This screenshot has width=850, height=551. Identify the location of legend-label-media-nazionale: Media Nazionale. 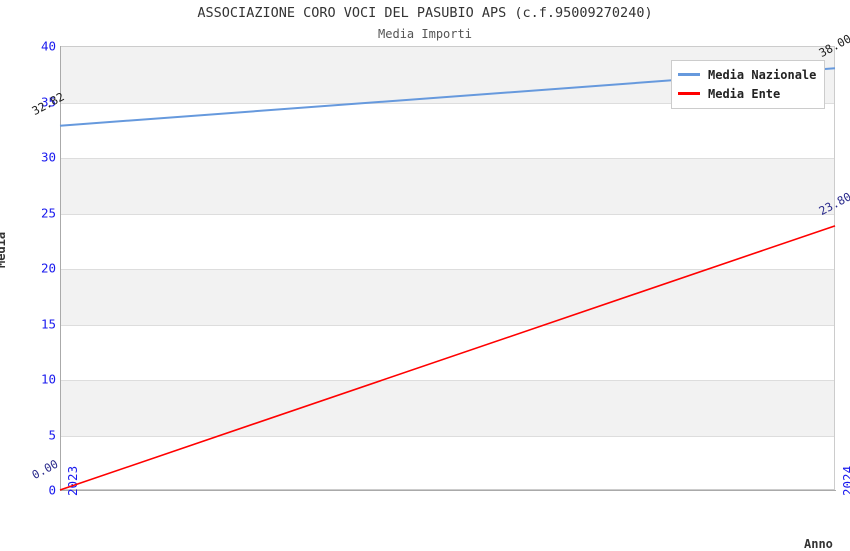
(762, 74).